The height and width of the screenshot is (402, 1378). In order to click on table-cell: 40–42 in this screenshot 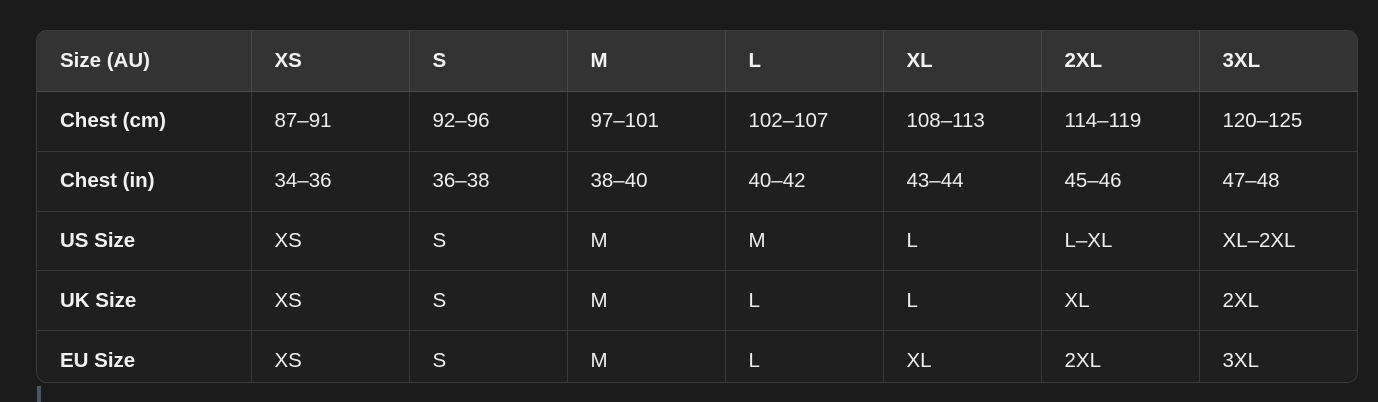, I will do `click(804, 181)`.